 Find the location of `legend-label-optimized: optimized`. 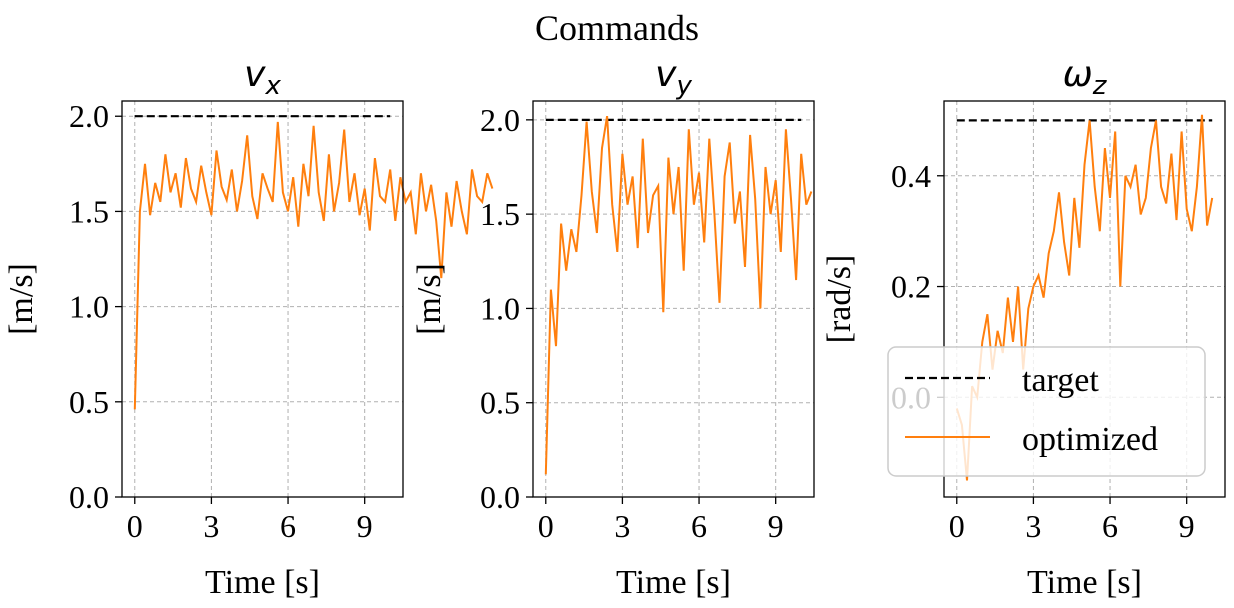

legend-label-optimized: optimized is located at coordinates (1090, 439).